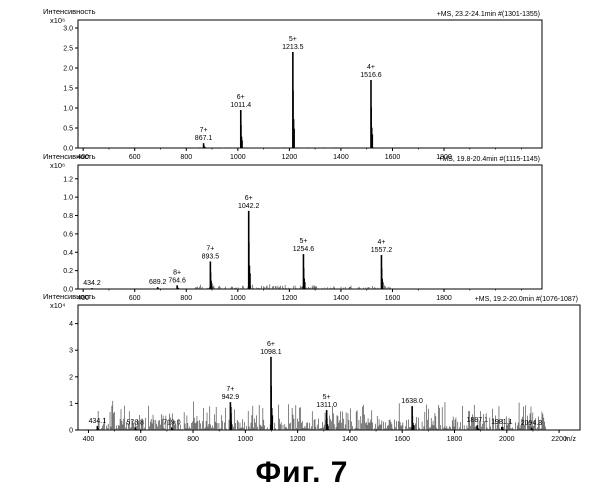  What do you see at coordinates (68, 49) in the screenshot?
I see `y-tick-label: 2.5` at bounding box center [68, 49].